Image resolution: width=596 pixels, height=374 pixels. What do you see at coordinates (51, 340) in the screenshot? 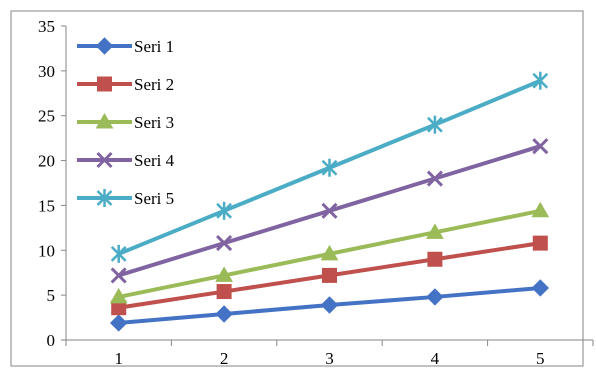
I see `y-tick-label: 0` at bounding box center [51, 340].